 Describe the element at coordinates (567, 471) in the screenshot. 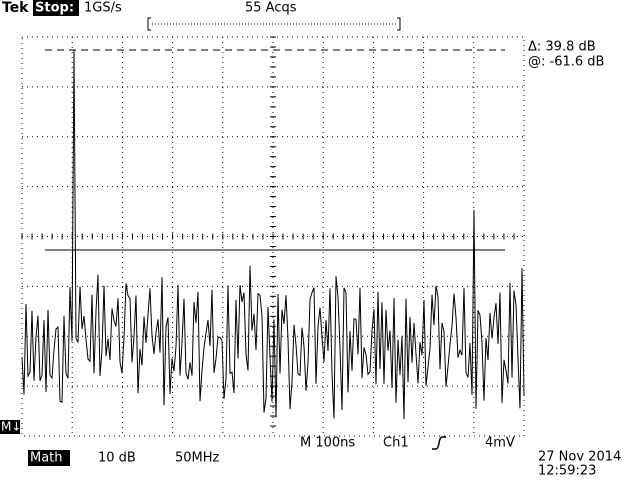

I see `time: 12:59:23` at that location.